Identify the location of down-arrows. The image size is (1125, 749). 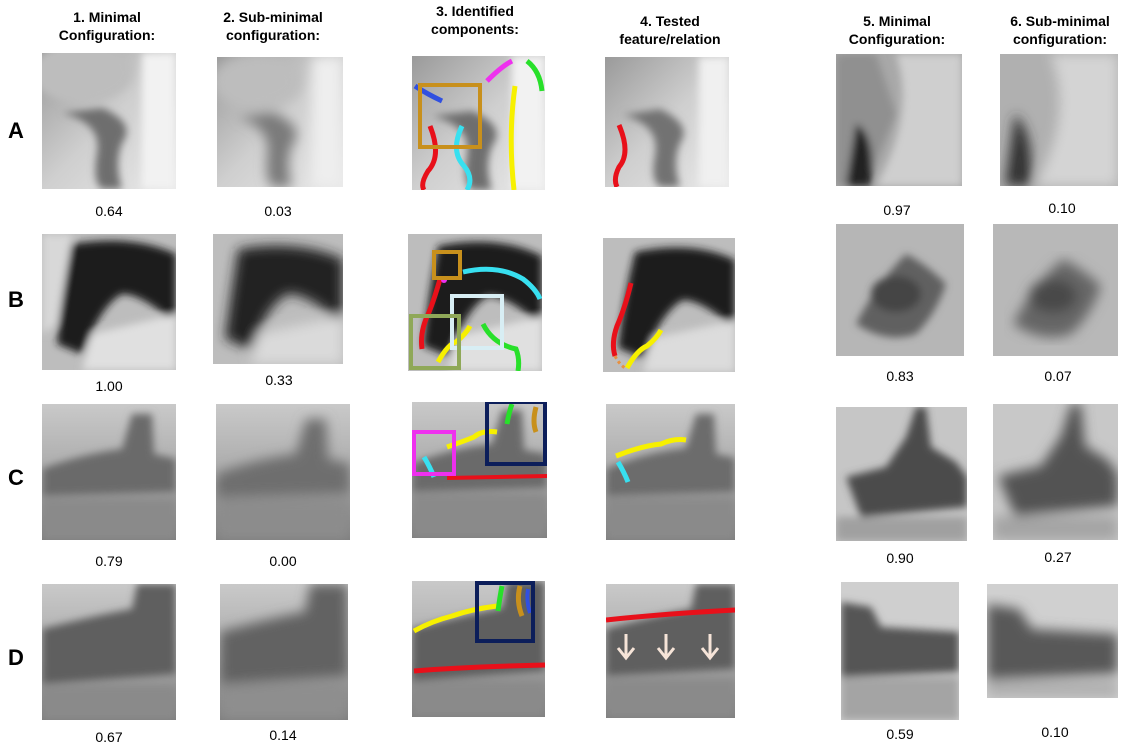
(668, 647).